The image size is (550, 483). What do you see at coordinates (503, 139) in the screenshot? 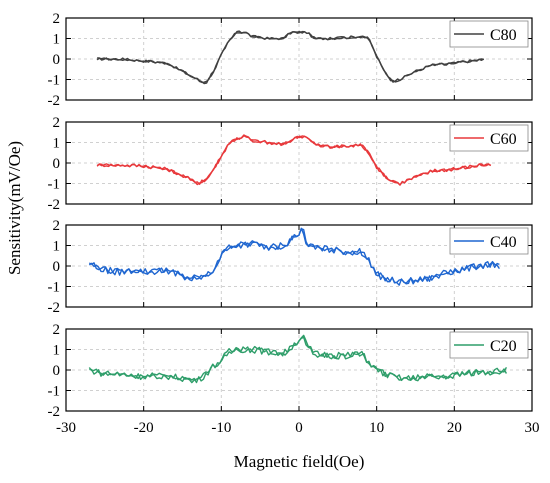
I see `legend-label: C60` at bounding box center [503, 139].